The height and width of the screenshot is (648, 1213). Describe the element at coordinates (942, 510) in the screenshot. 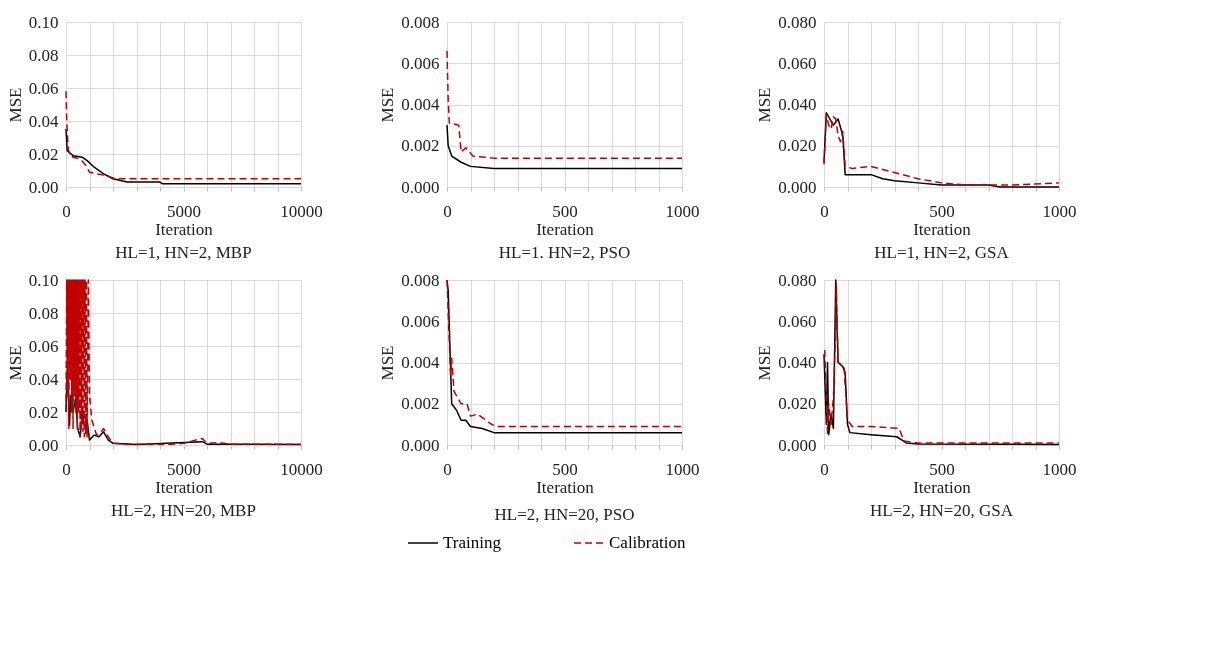

I see `text: HL=2, HN=20, GSA` at that location.